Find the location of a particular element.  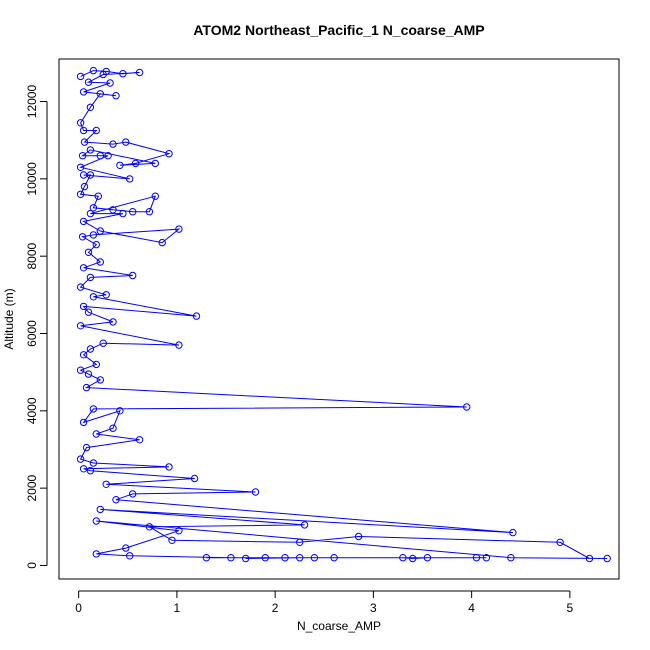

x-tick-label: 0 is located at coordinates (78, 608).